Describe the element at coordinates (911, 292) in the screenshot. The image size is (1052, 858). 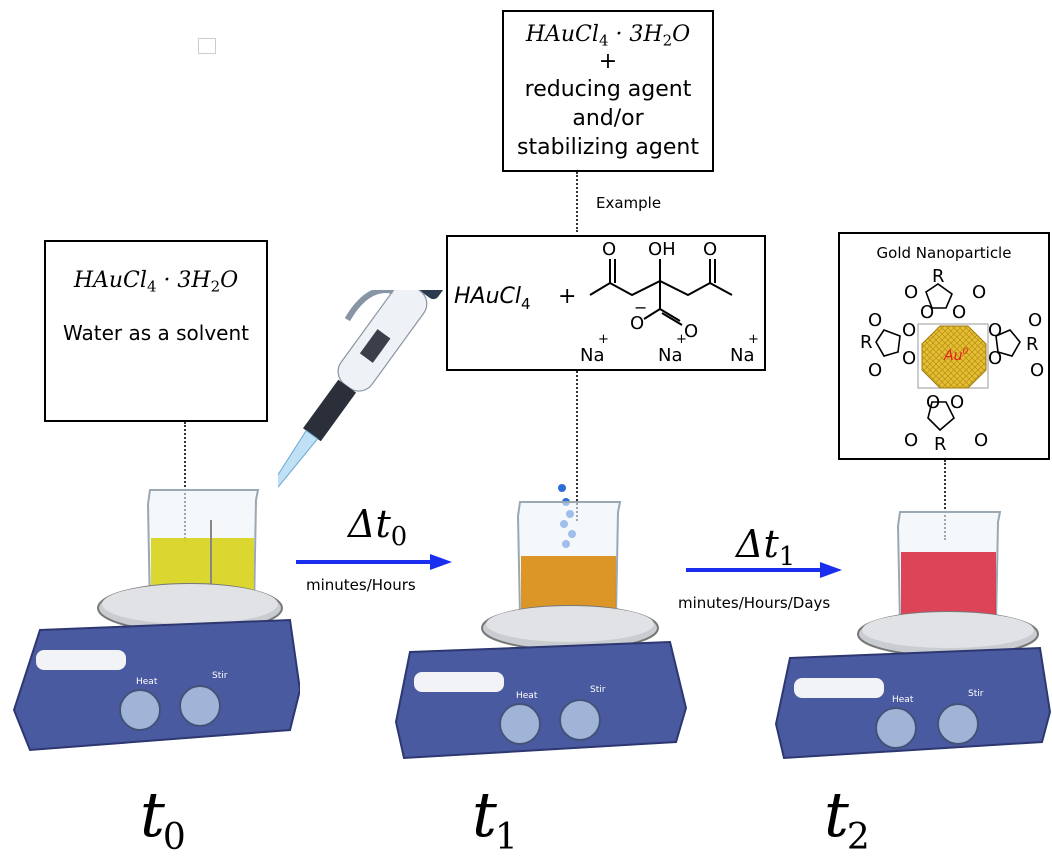
I see `top-o-left: O` at that location.